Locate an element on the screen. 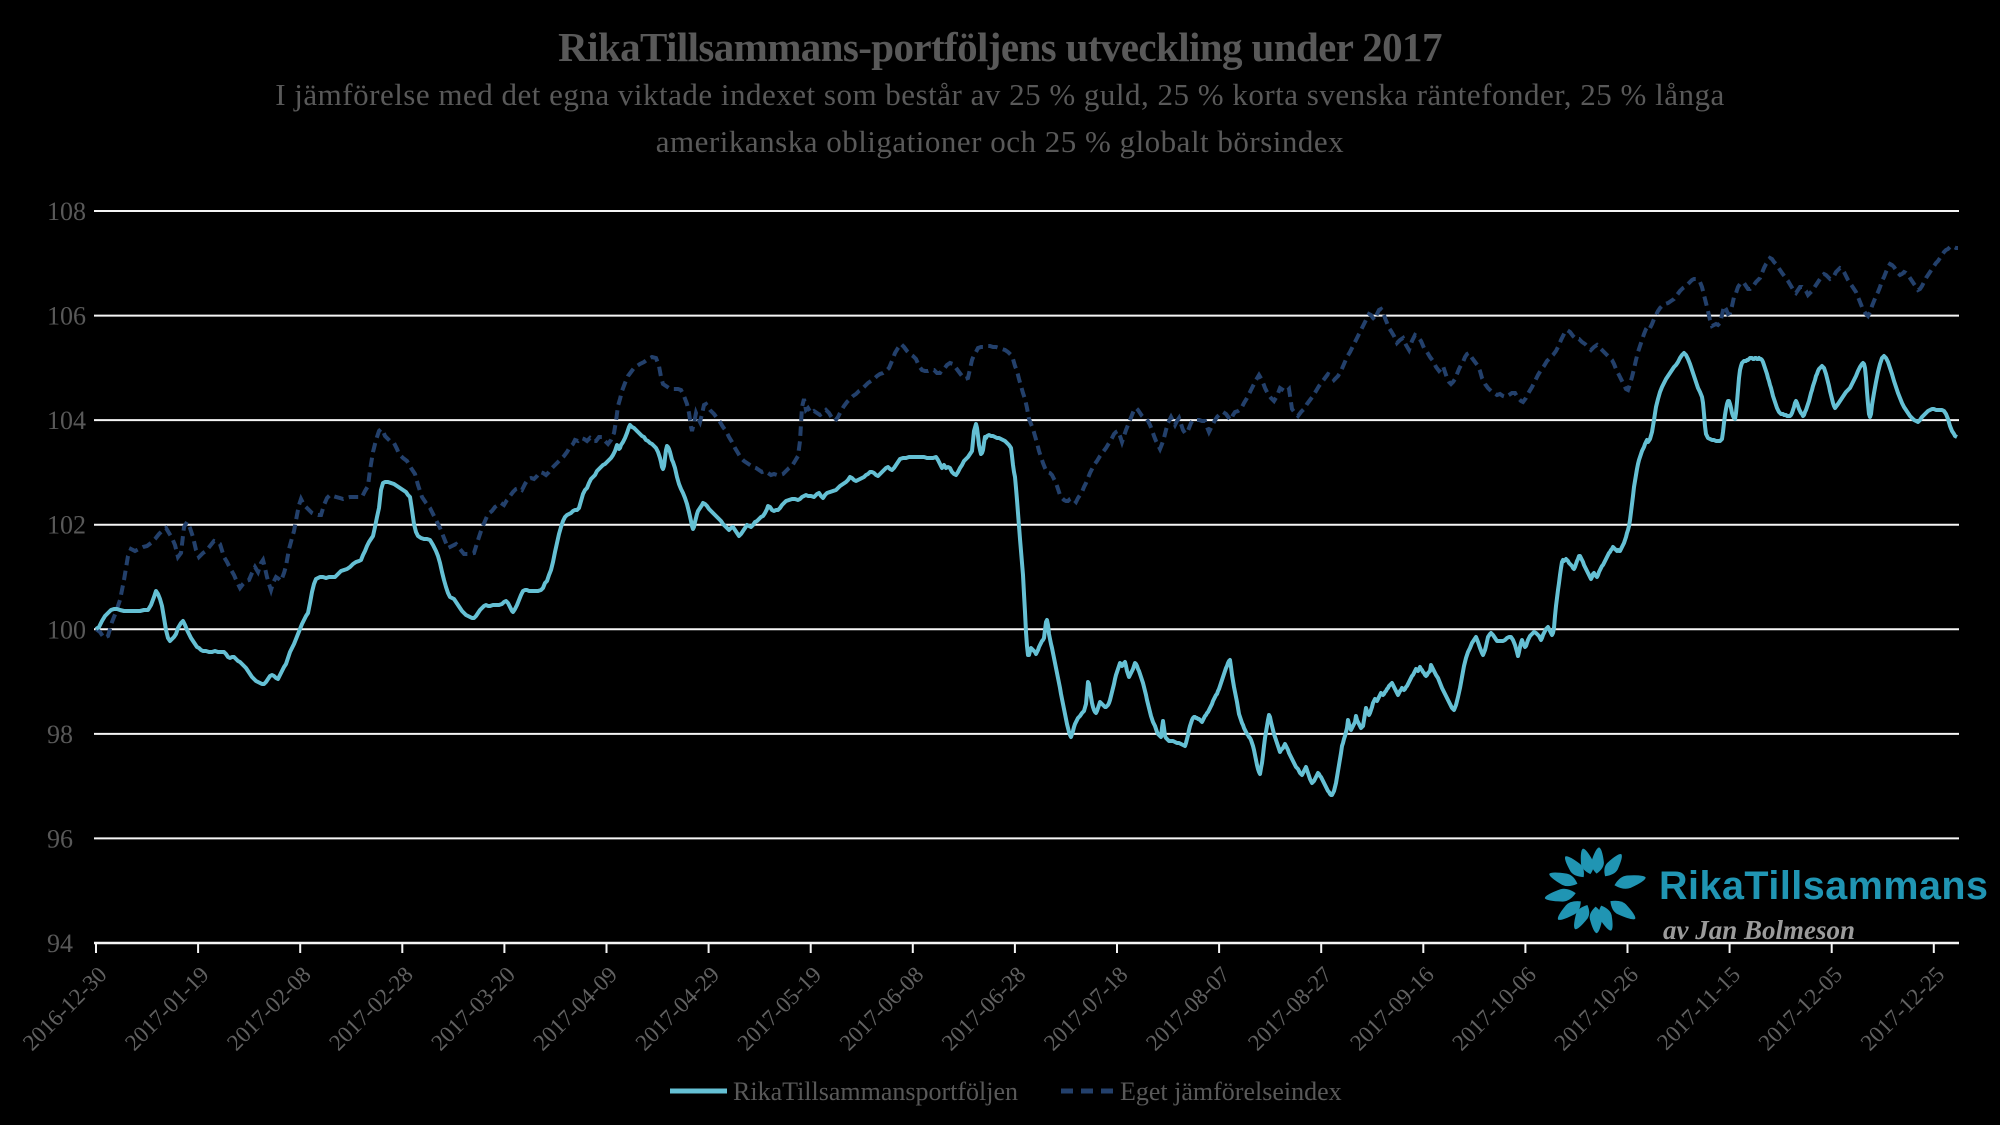 This screenshot has width=2000, height=1125. svg-text: 104 is located at coordinates (66, 420).